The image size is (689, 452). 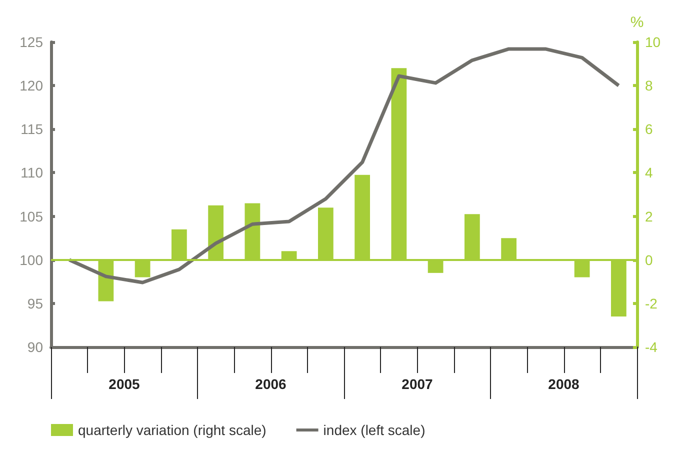 I want to click on y-tick-label: 105, so click(x=32, y=216).